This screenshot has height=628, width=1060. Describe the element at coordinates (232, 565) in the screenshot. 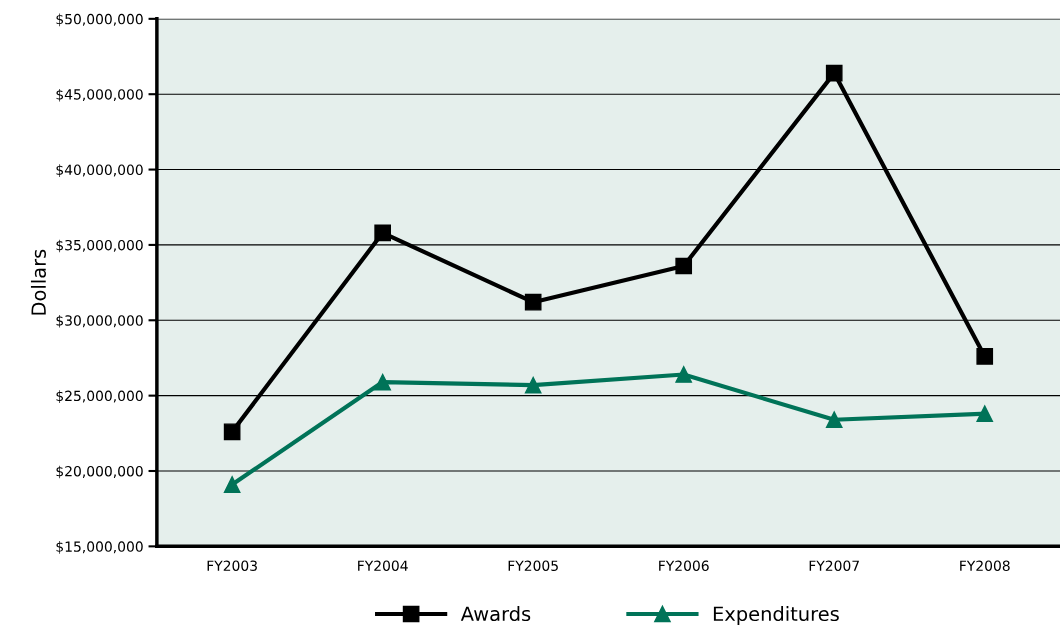

I see `x-tick-label: FY2003` at that location.